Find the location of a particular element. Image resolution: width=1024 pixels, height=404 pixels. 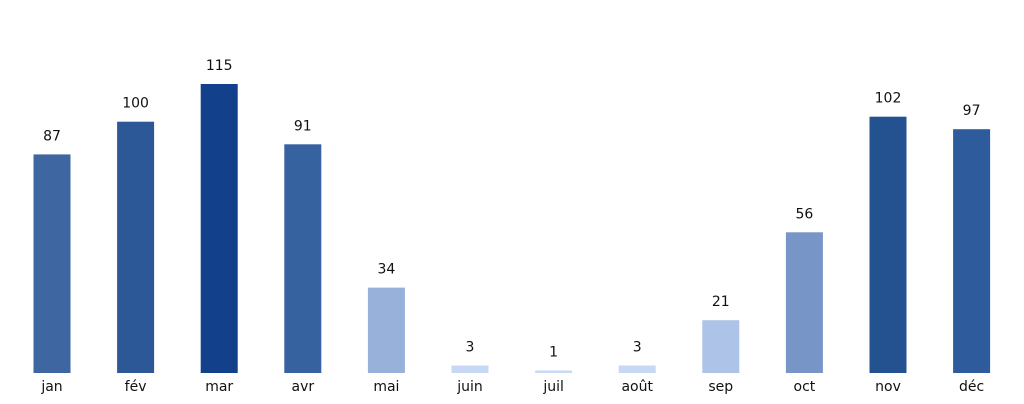

data-label-mar: 115 is located at coordinates (219, 66).